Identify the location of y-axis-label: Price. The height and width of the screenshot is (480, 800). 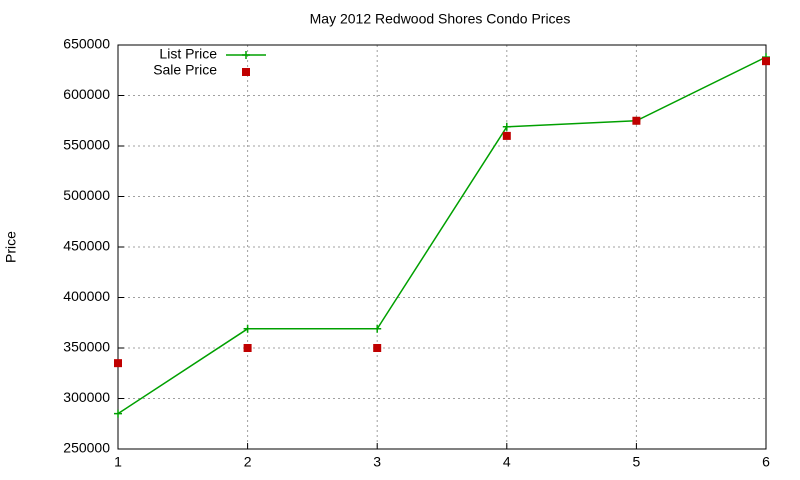
(11, 247).